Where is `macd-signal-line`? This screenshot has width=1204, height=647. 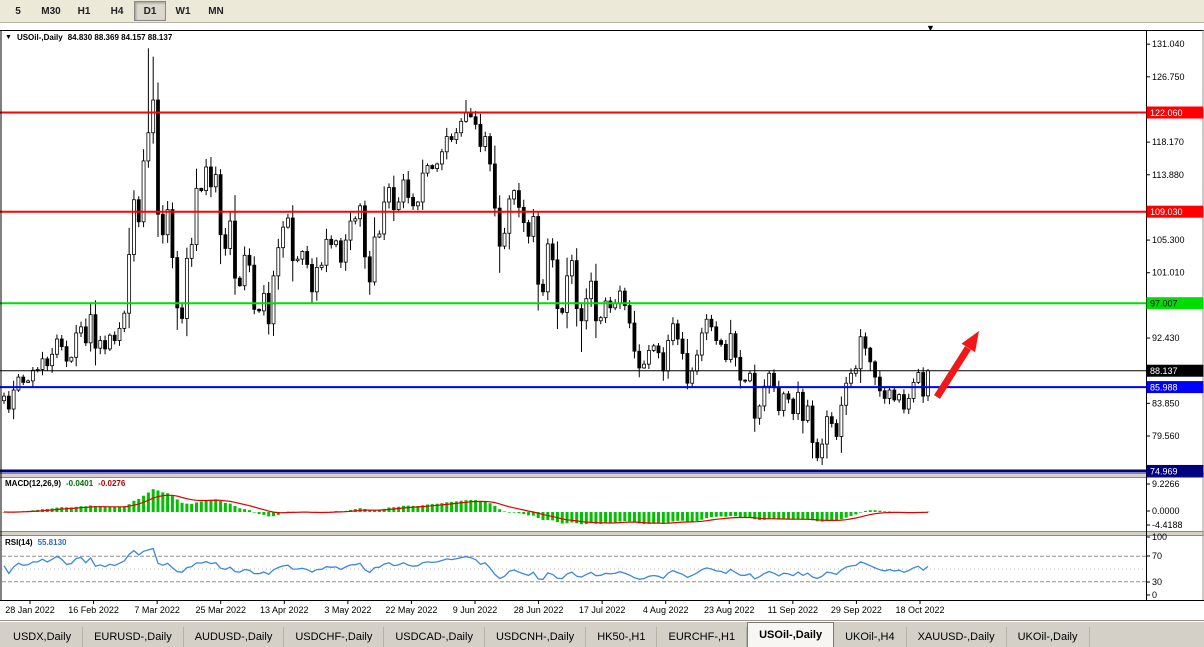 macd-signal-line is located at coordinates (466, 509).